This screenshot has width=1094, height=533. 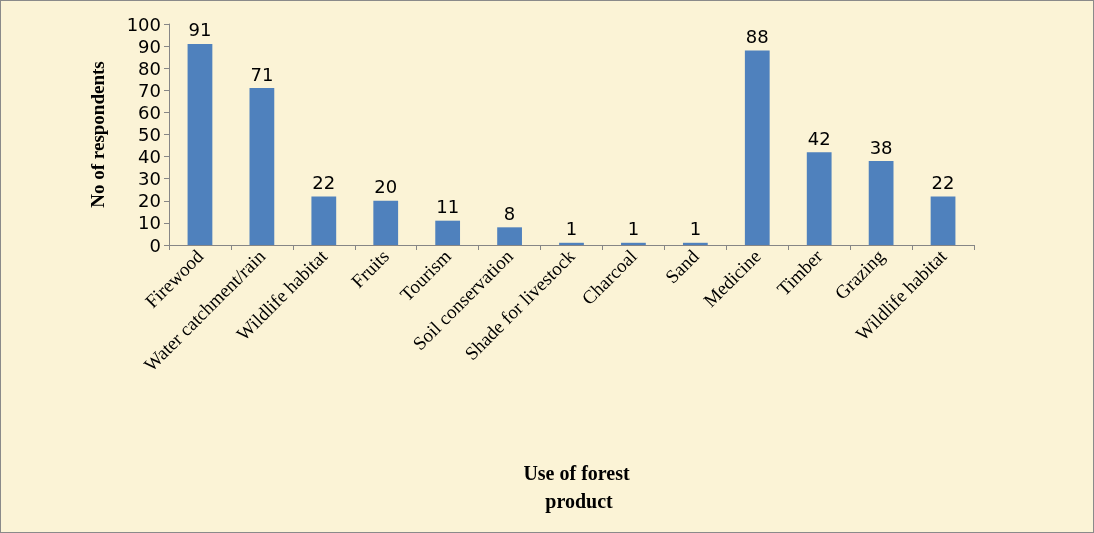 What do you see at coordinates (149, 223) in the screenshot?
I see `y-tick-label: 10` at bounding box center [149, 223].